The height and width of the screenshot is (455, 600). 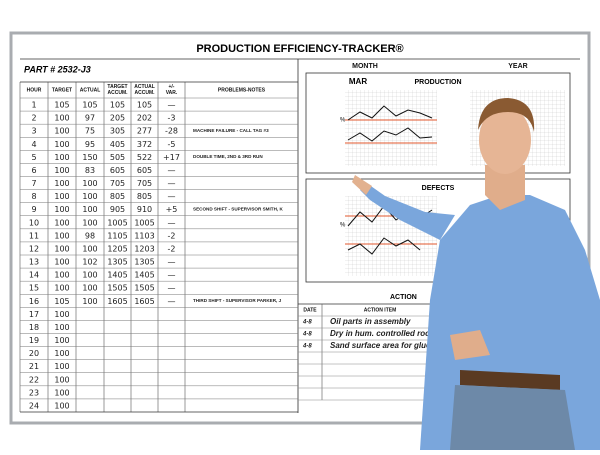 I want to click on table-cell: 405, so click(x=117, y=144).